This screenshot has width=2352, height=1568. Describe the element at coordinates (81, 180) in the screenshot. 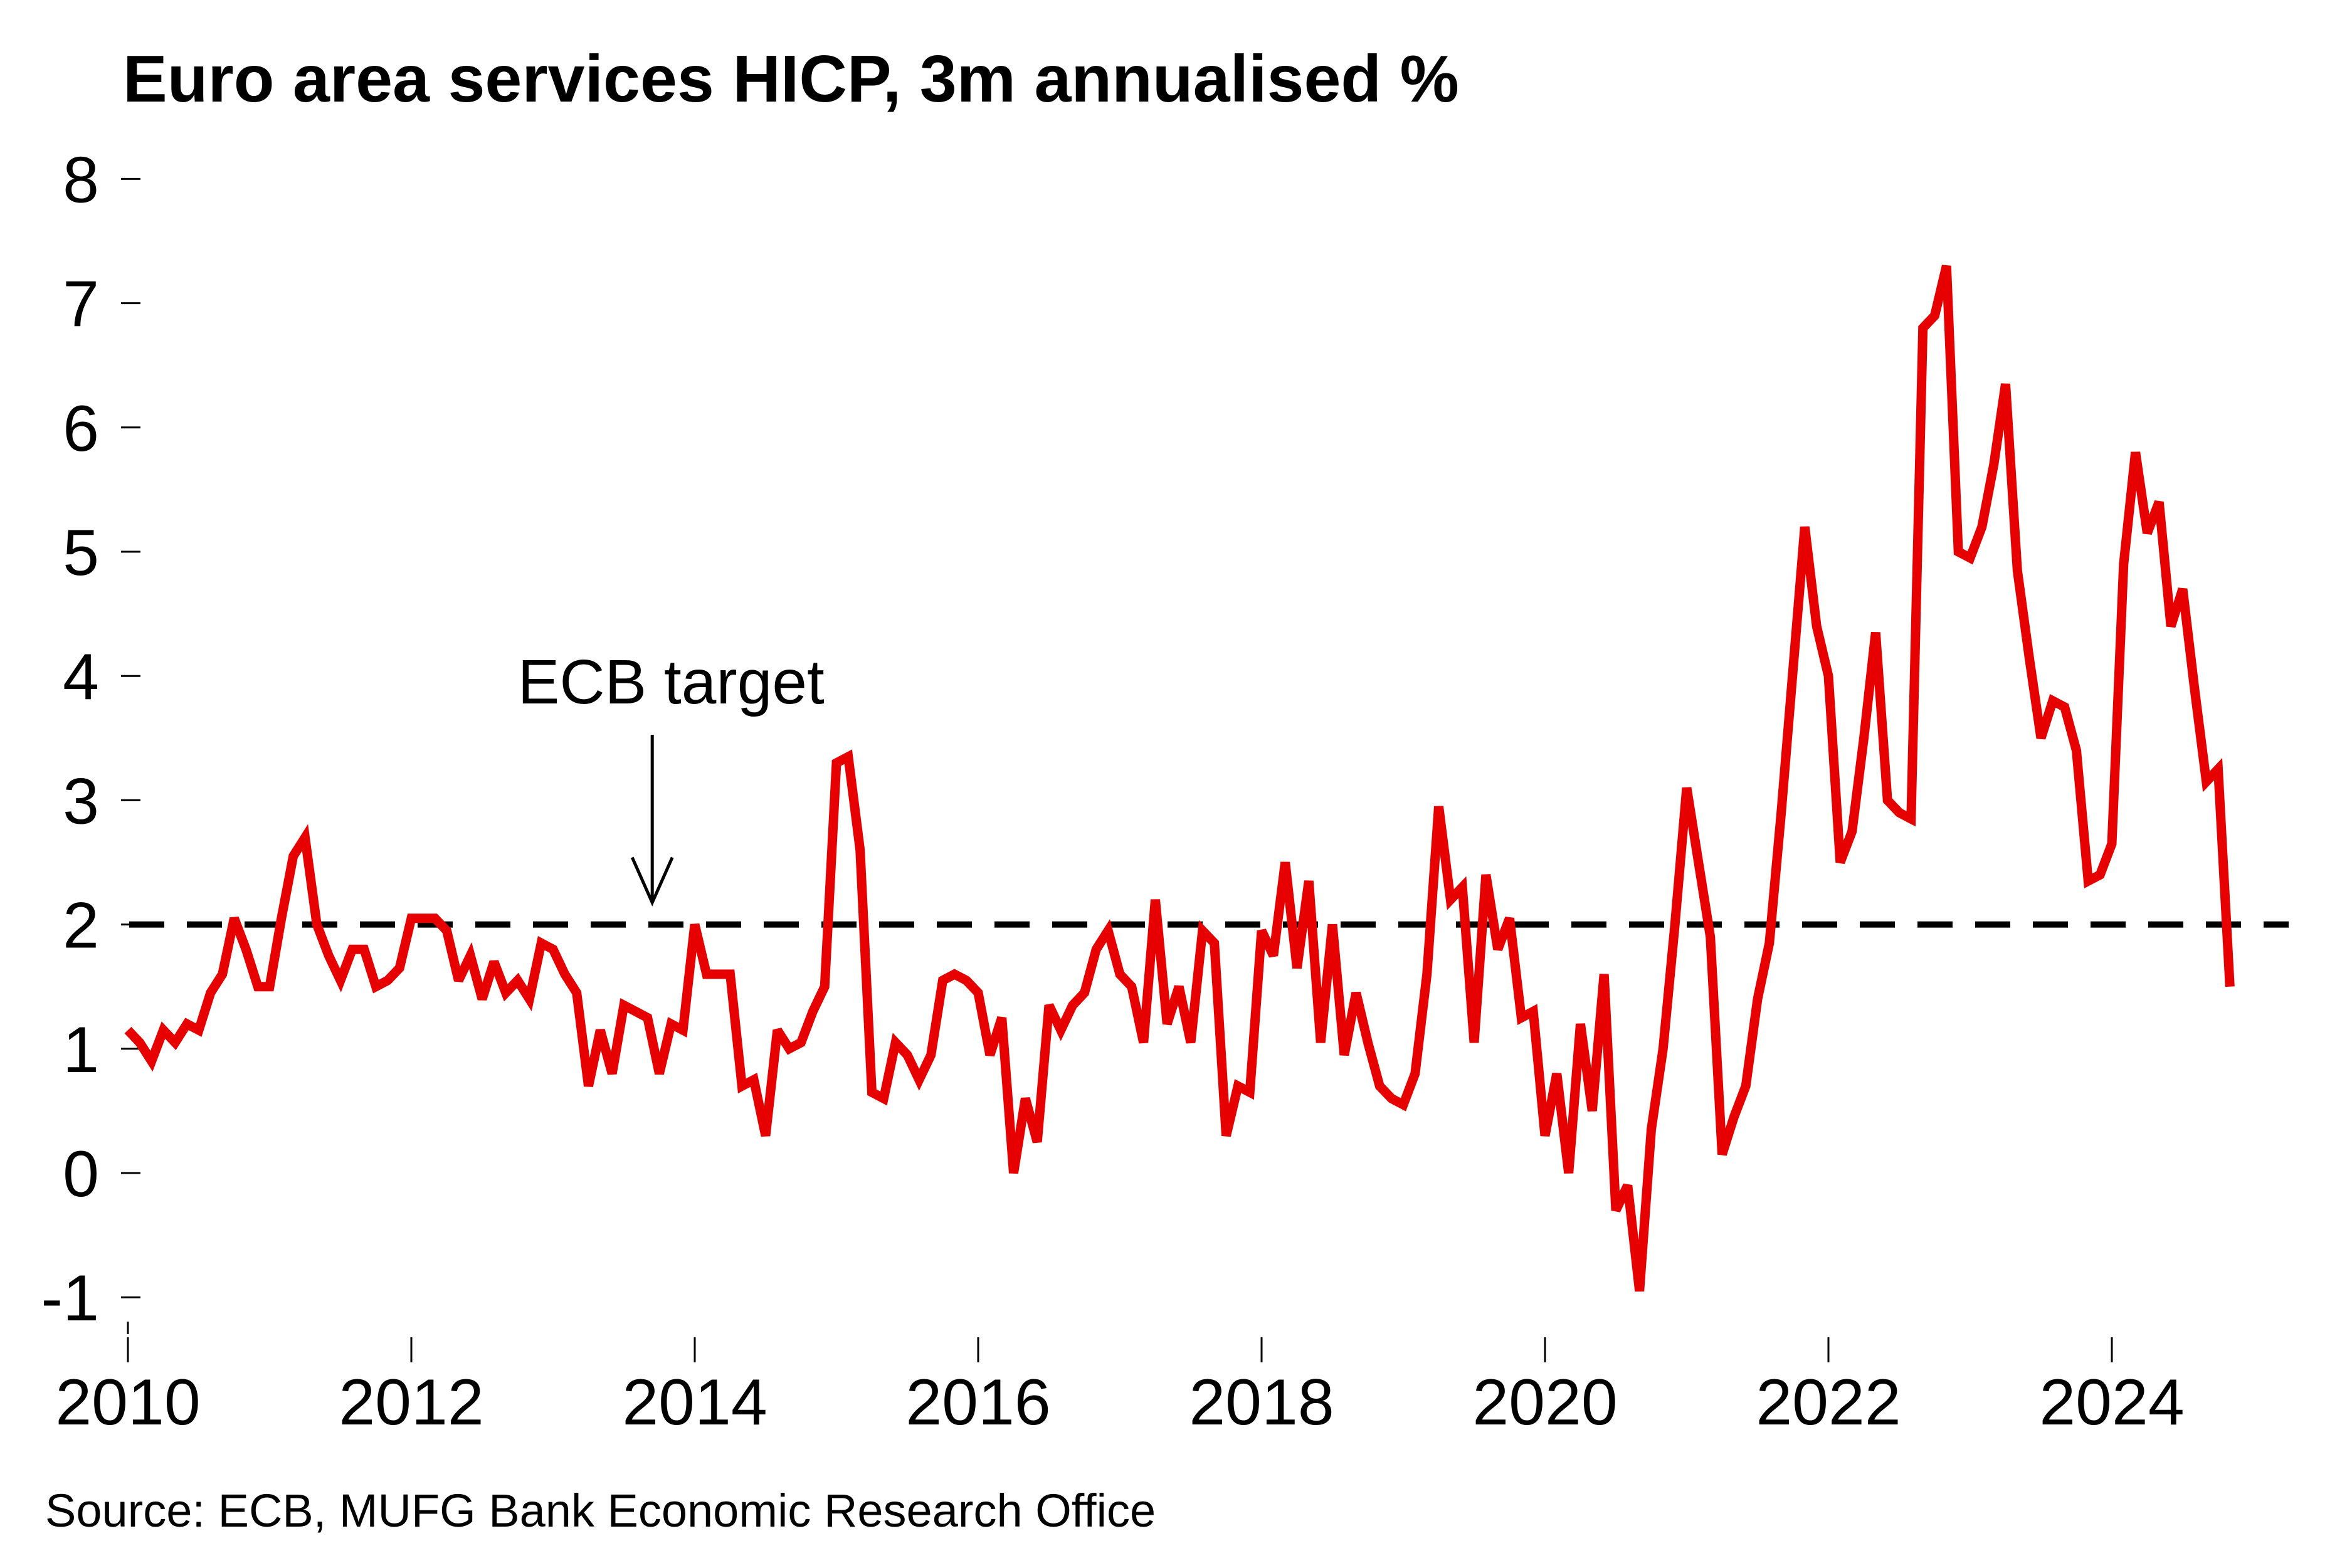

I see `y-tick-label: 8` at that location.